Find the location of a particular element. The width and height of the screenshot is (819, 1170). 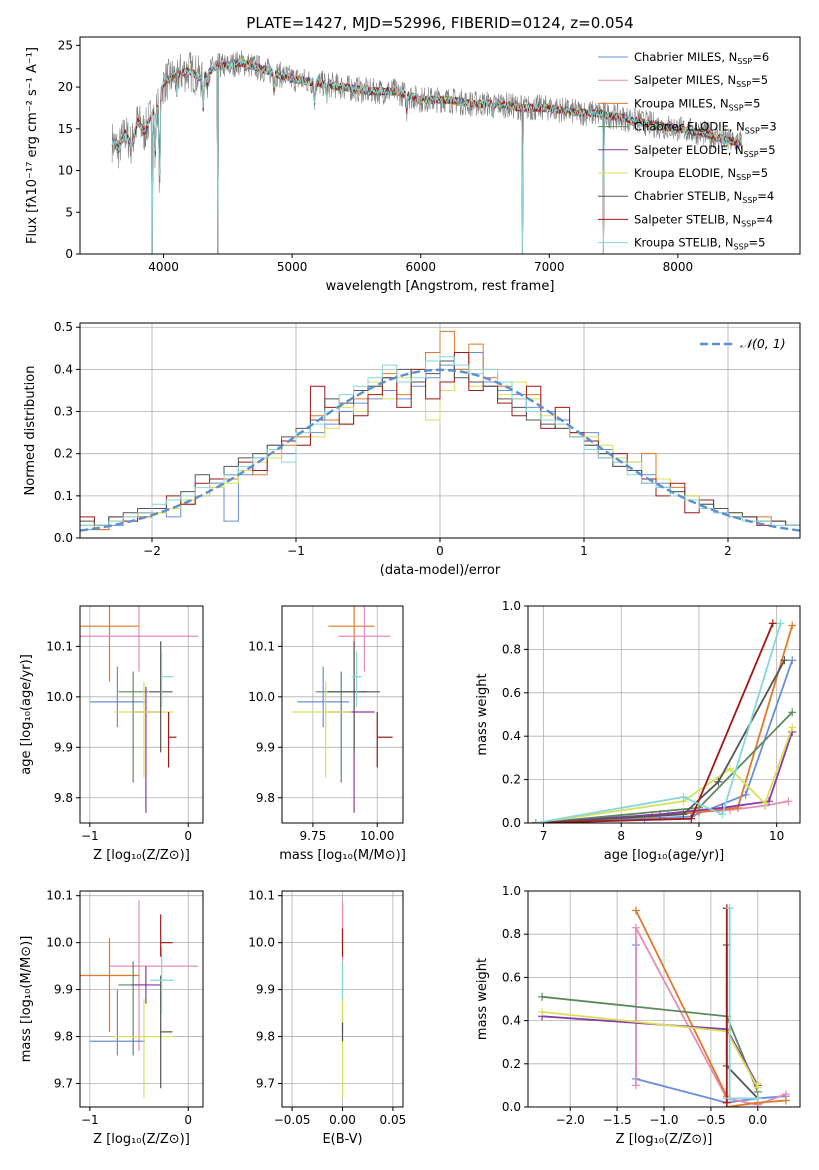

x-tick-label: −2 is located at coordinates (152, 551).